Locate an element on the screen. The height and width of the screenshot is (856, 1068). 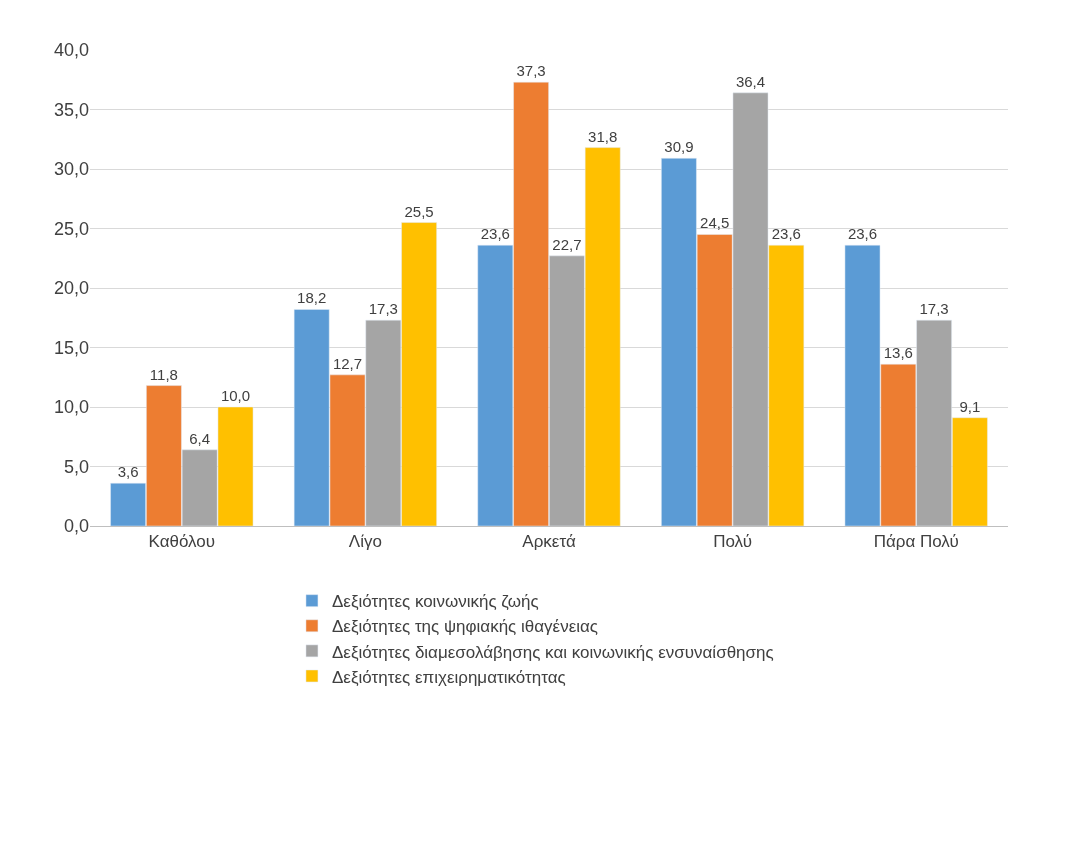
legend-label: Δεξιότητες διαμεσολάβησης και κοινωνικής ενσυναίσθησης is located at coordinates (552, 652).